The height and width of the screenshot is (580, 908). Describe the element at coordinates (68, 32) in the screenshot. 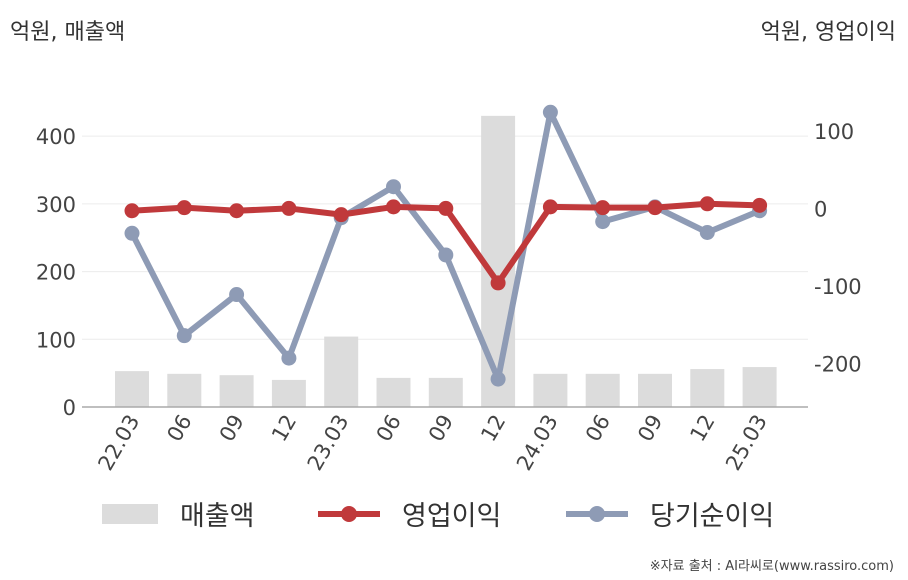

I see `left-axis-unit: 억원, 매출액` at that location.